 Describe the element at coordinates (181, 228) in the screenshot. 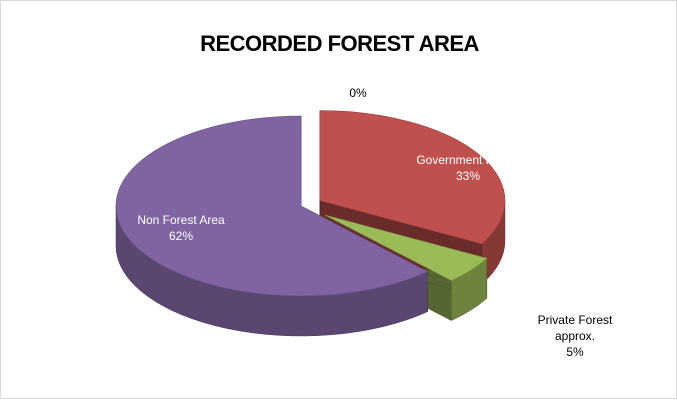

I see `data-label-2: Non Forest Area 62%` at that location.